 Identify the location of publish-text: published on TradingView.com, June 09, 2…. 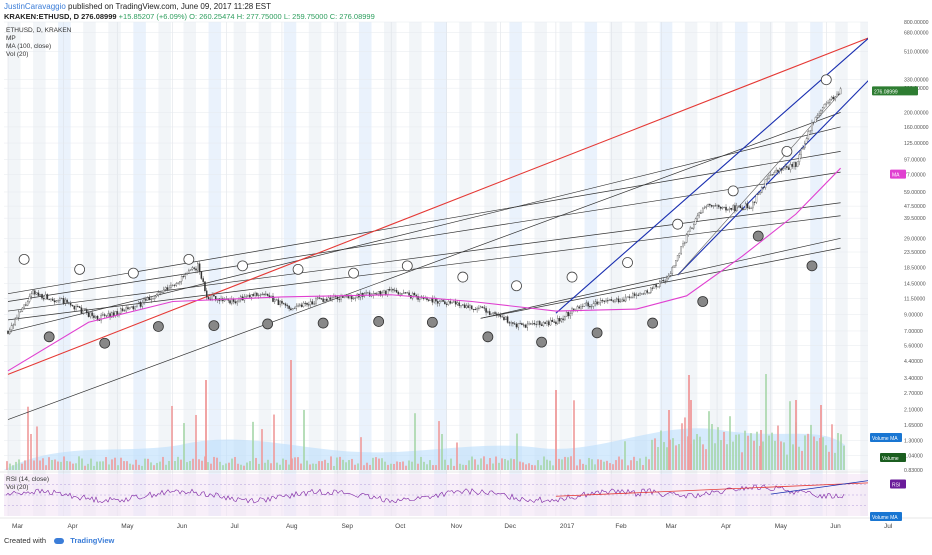
(169, 6).